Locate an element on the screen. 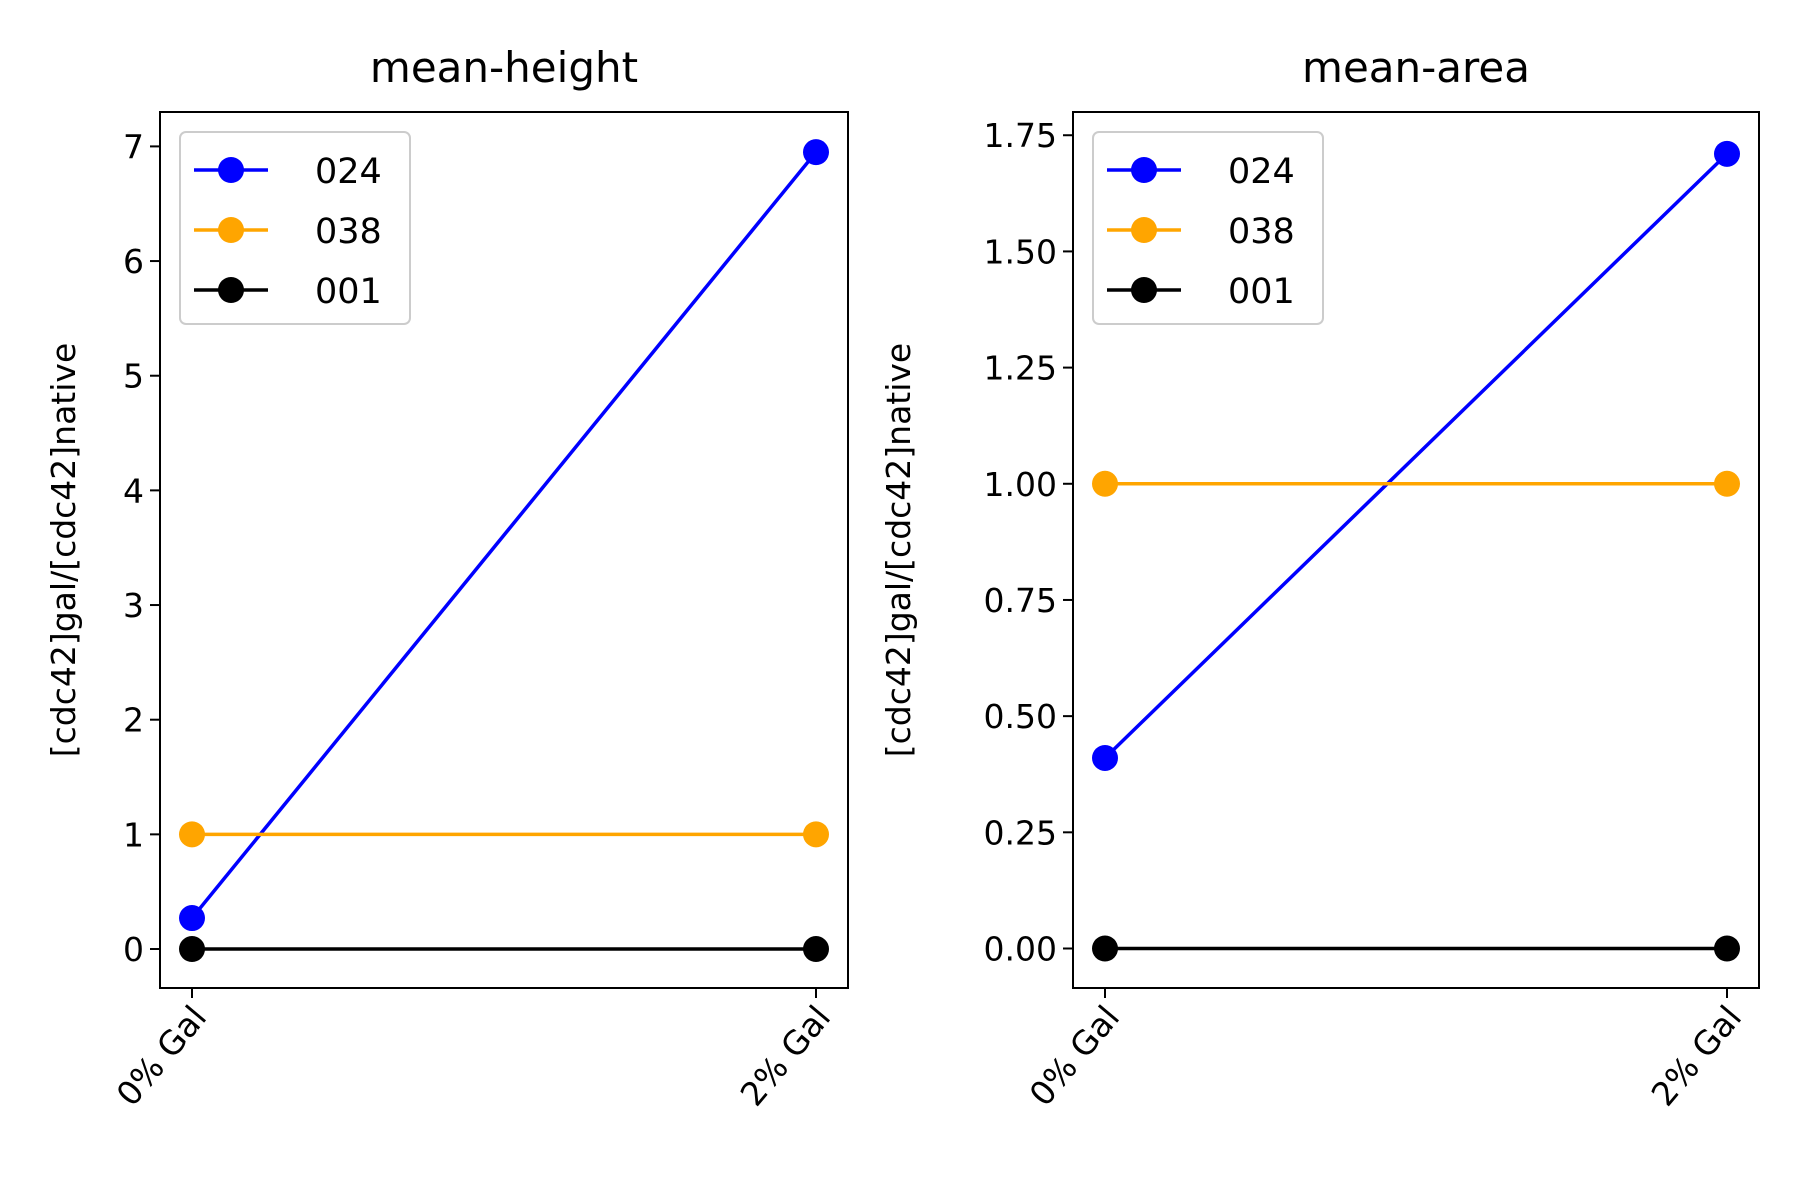  chart-title: mean-area is located at coordinates (1416, 67).